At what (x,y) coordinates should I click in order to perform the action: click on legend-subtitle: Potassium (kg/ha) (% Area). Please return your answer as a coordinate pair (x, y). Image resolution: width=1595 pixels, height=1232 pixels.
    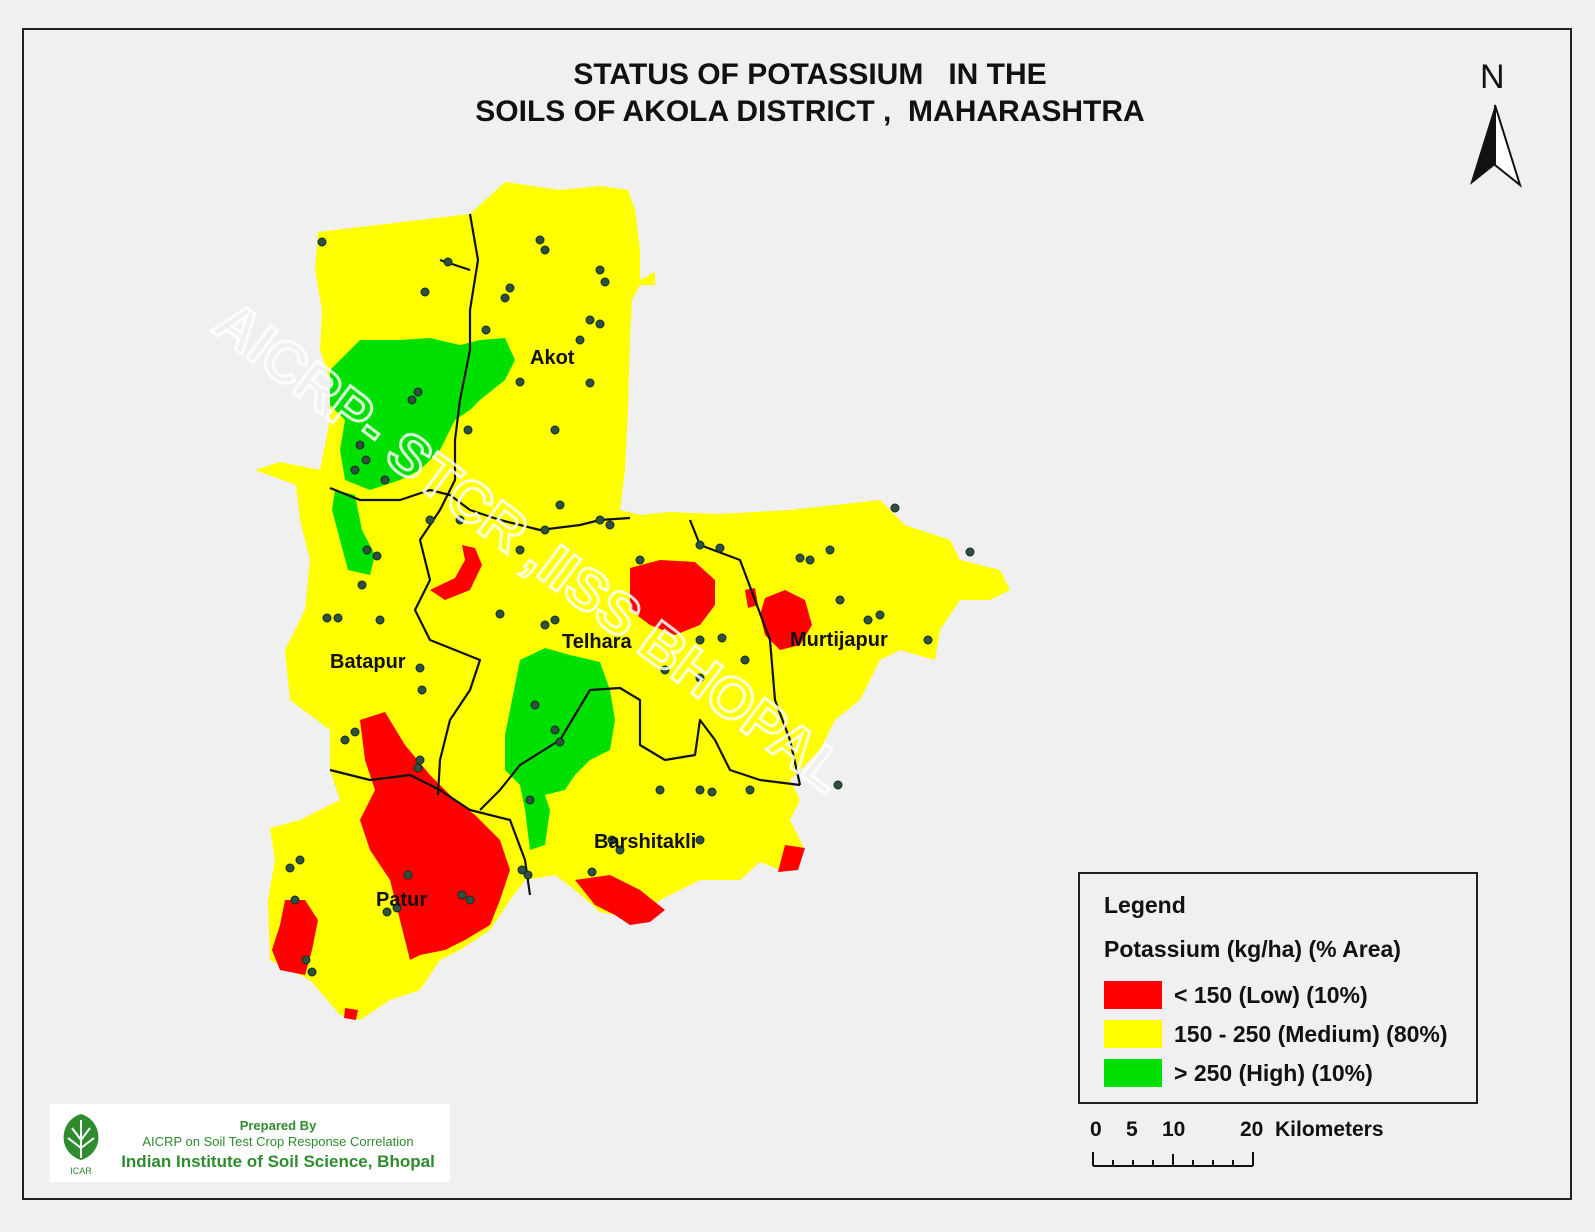
    Looking at the image, I should click on (1252, 949).